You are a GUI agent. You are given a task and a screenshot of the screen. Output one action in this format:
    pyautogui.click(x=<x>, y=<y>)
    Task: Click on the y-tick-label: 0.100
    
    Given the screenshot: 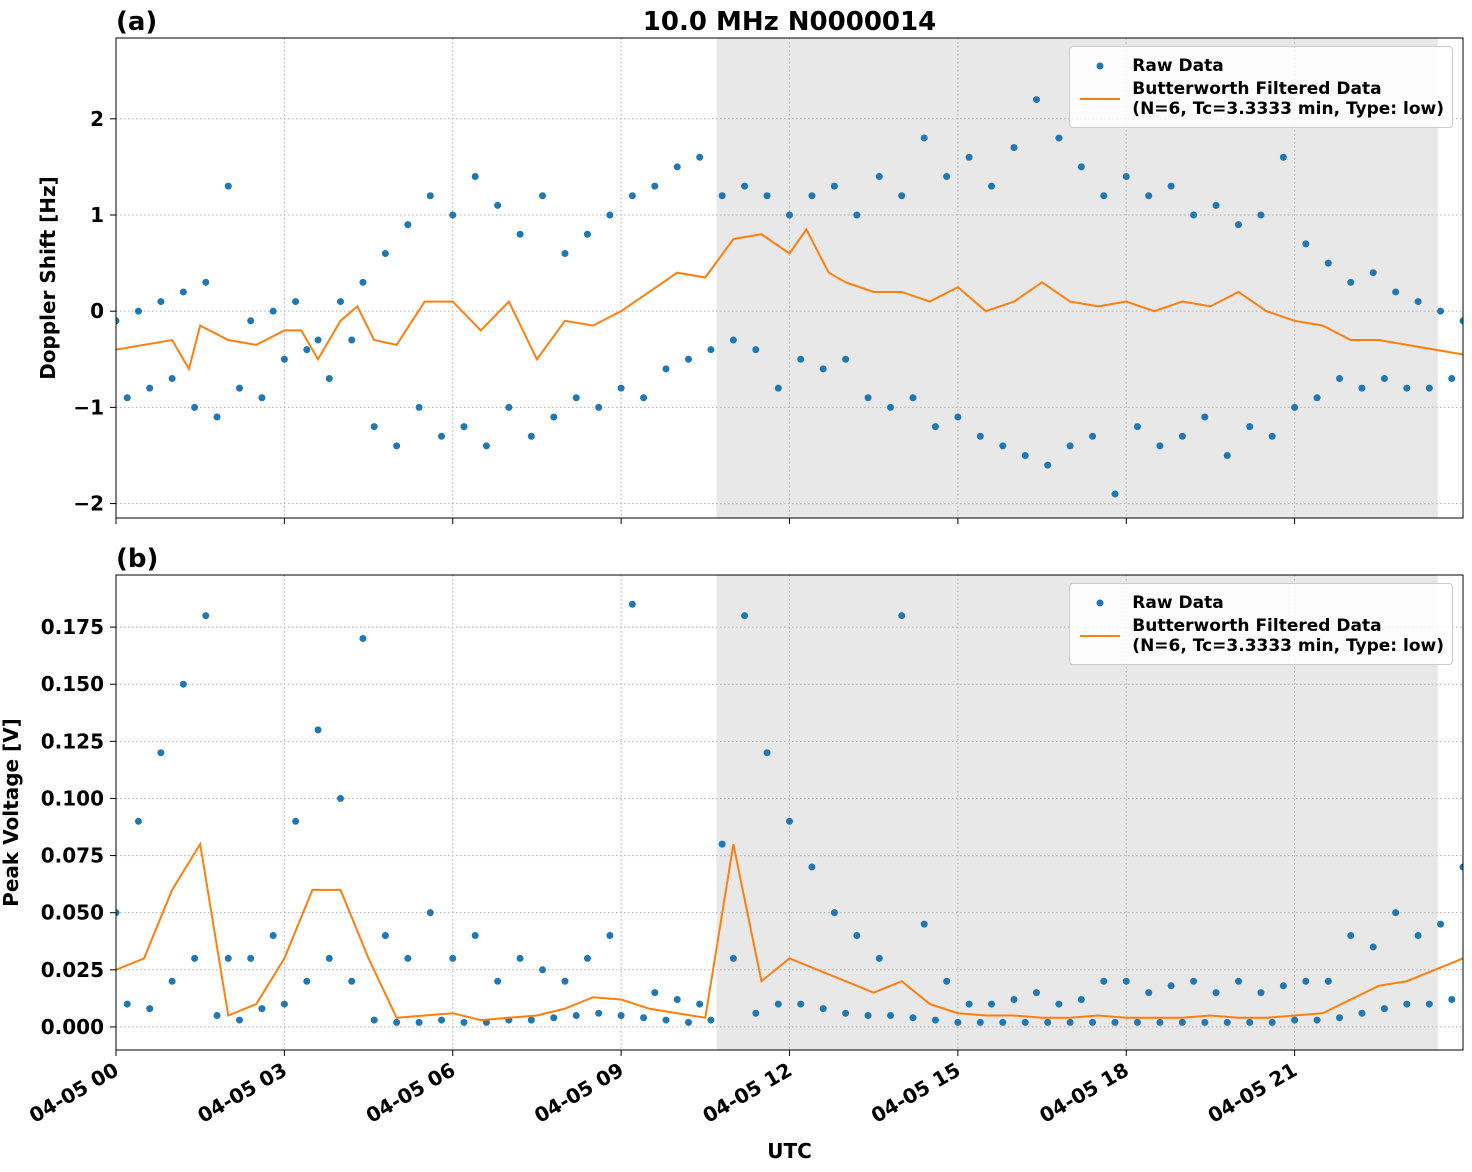 What is the action you would take?
    pyautogui.click(x=72, y=798)
    